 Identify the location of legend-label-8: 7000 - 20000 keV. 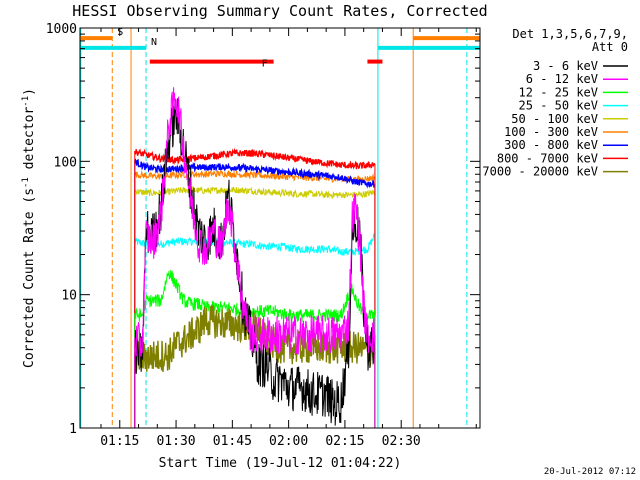
(540, 172).